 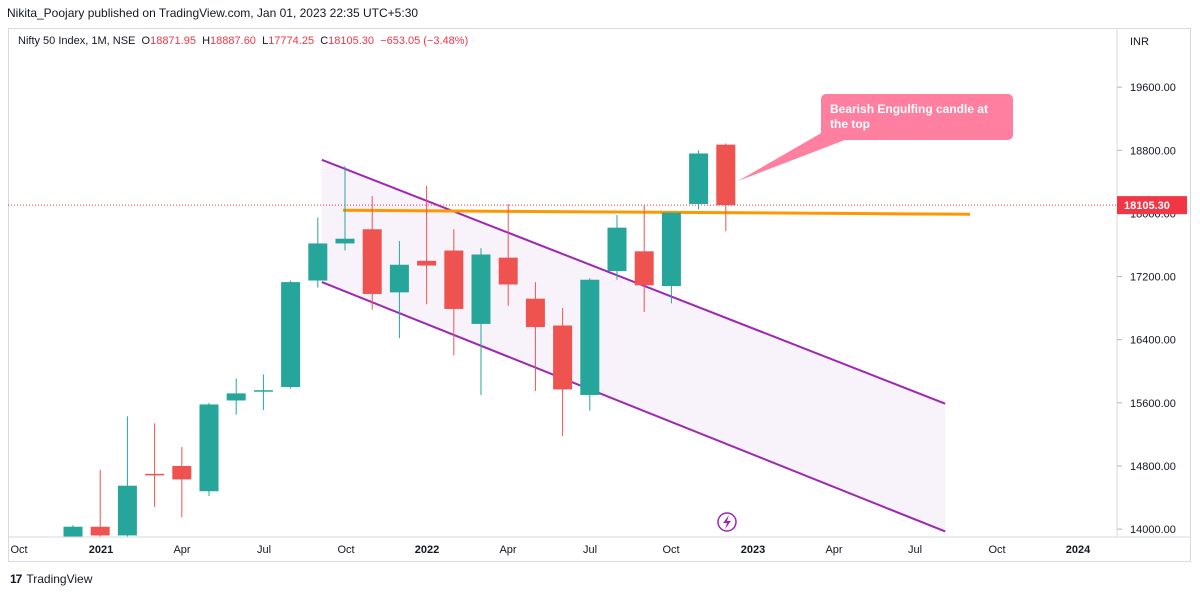 What do you see at coordinates (917, 117) in the screenshot?
I see `callout-box` at bounding box center [917, 117].